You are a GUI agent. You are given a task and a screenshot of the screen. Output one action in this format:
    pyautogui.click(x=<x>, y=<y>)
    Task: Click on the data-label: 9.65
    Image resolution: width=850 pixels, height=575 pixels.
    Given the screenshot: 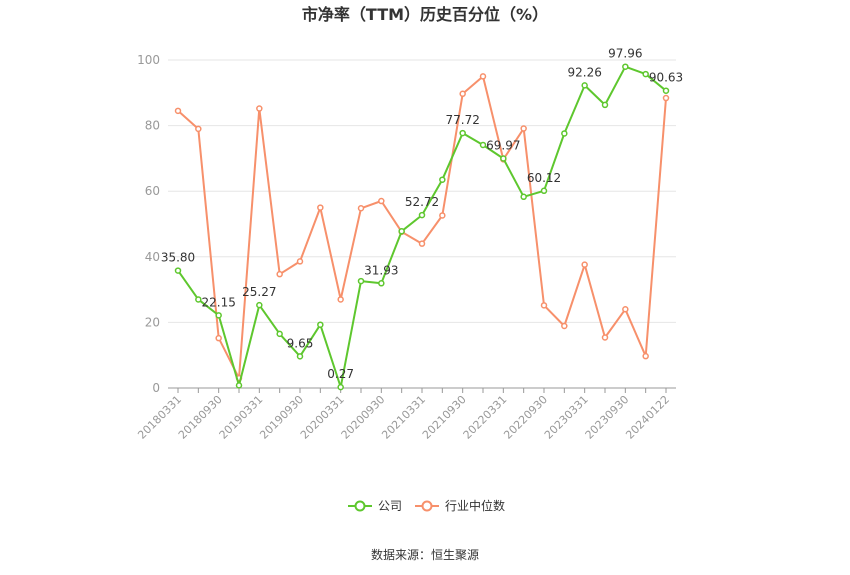 What is the action you would take?
    pyautogui.click(x=300, y=343)
    